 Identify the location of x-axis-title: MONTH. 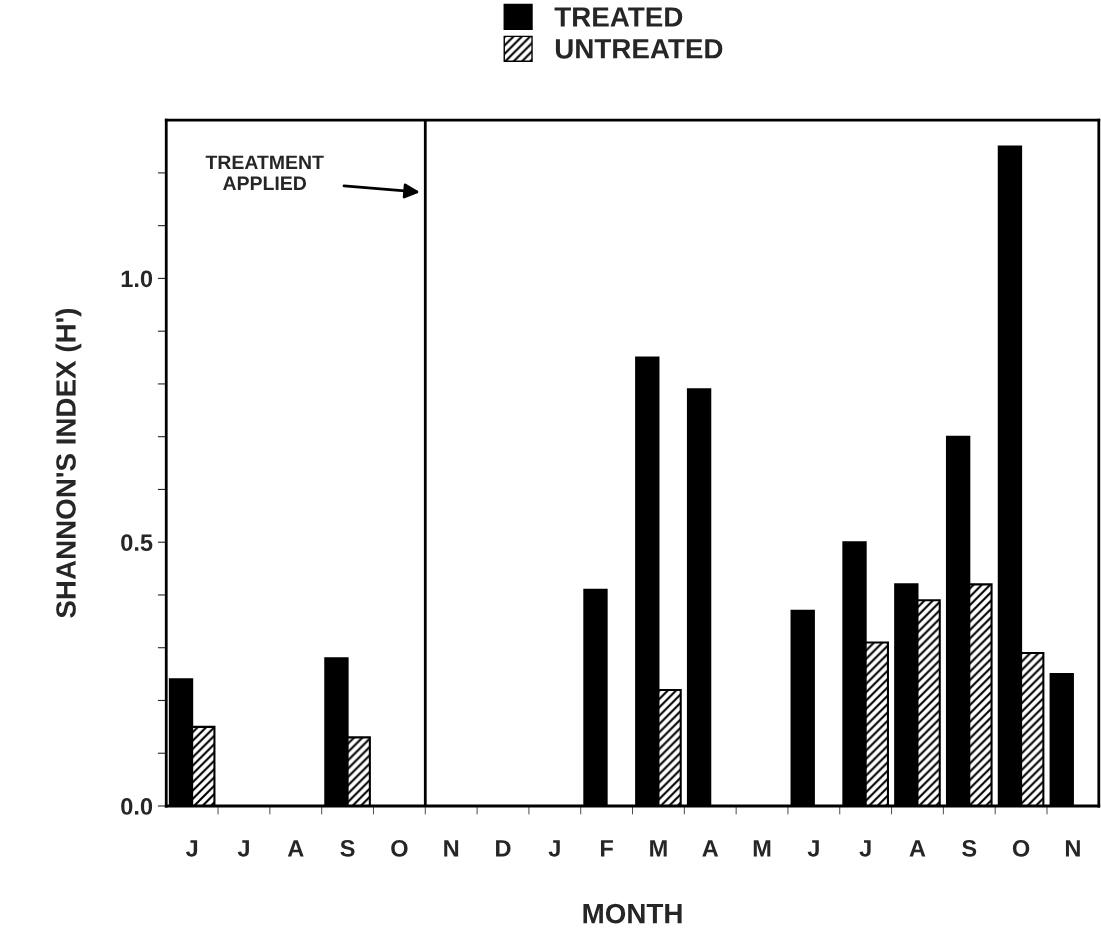
(632, 913).